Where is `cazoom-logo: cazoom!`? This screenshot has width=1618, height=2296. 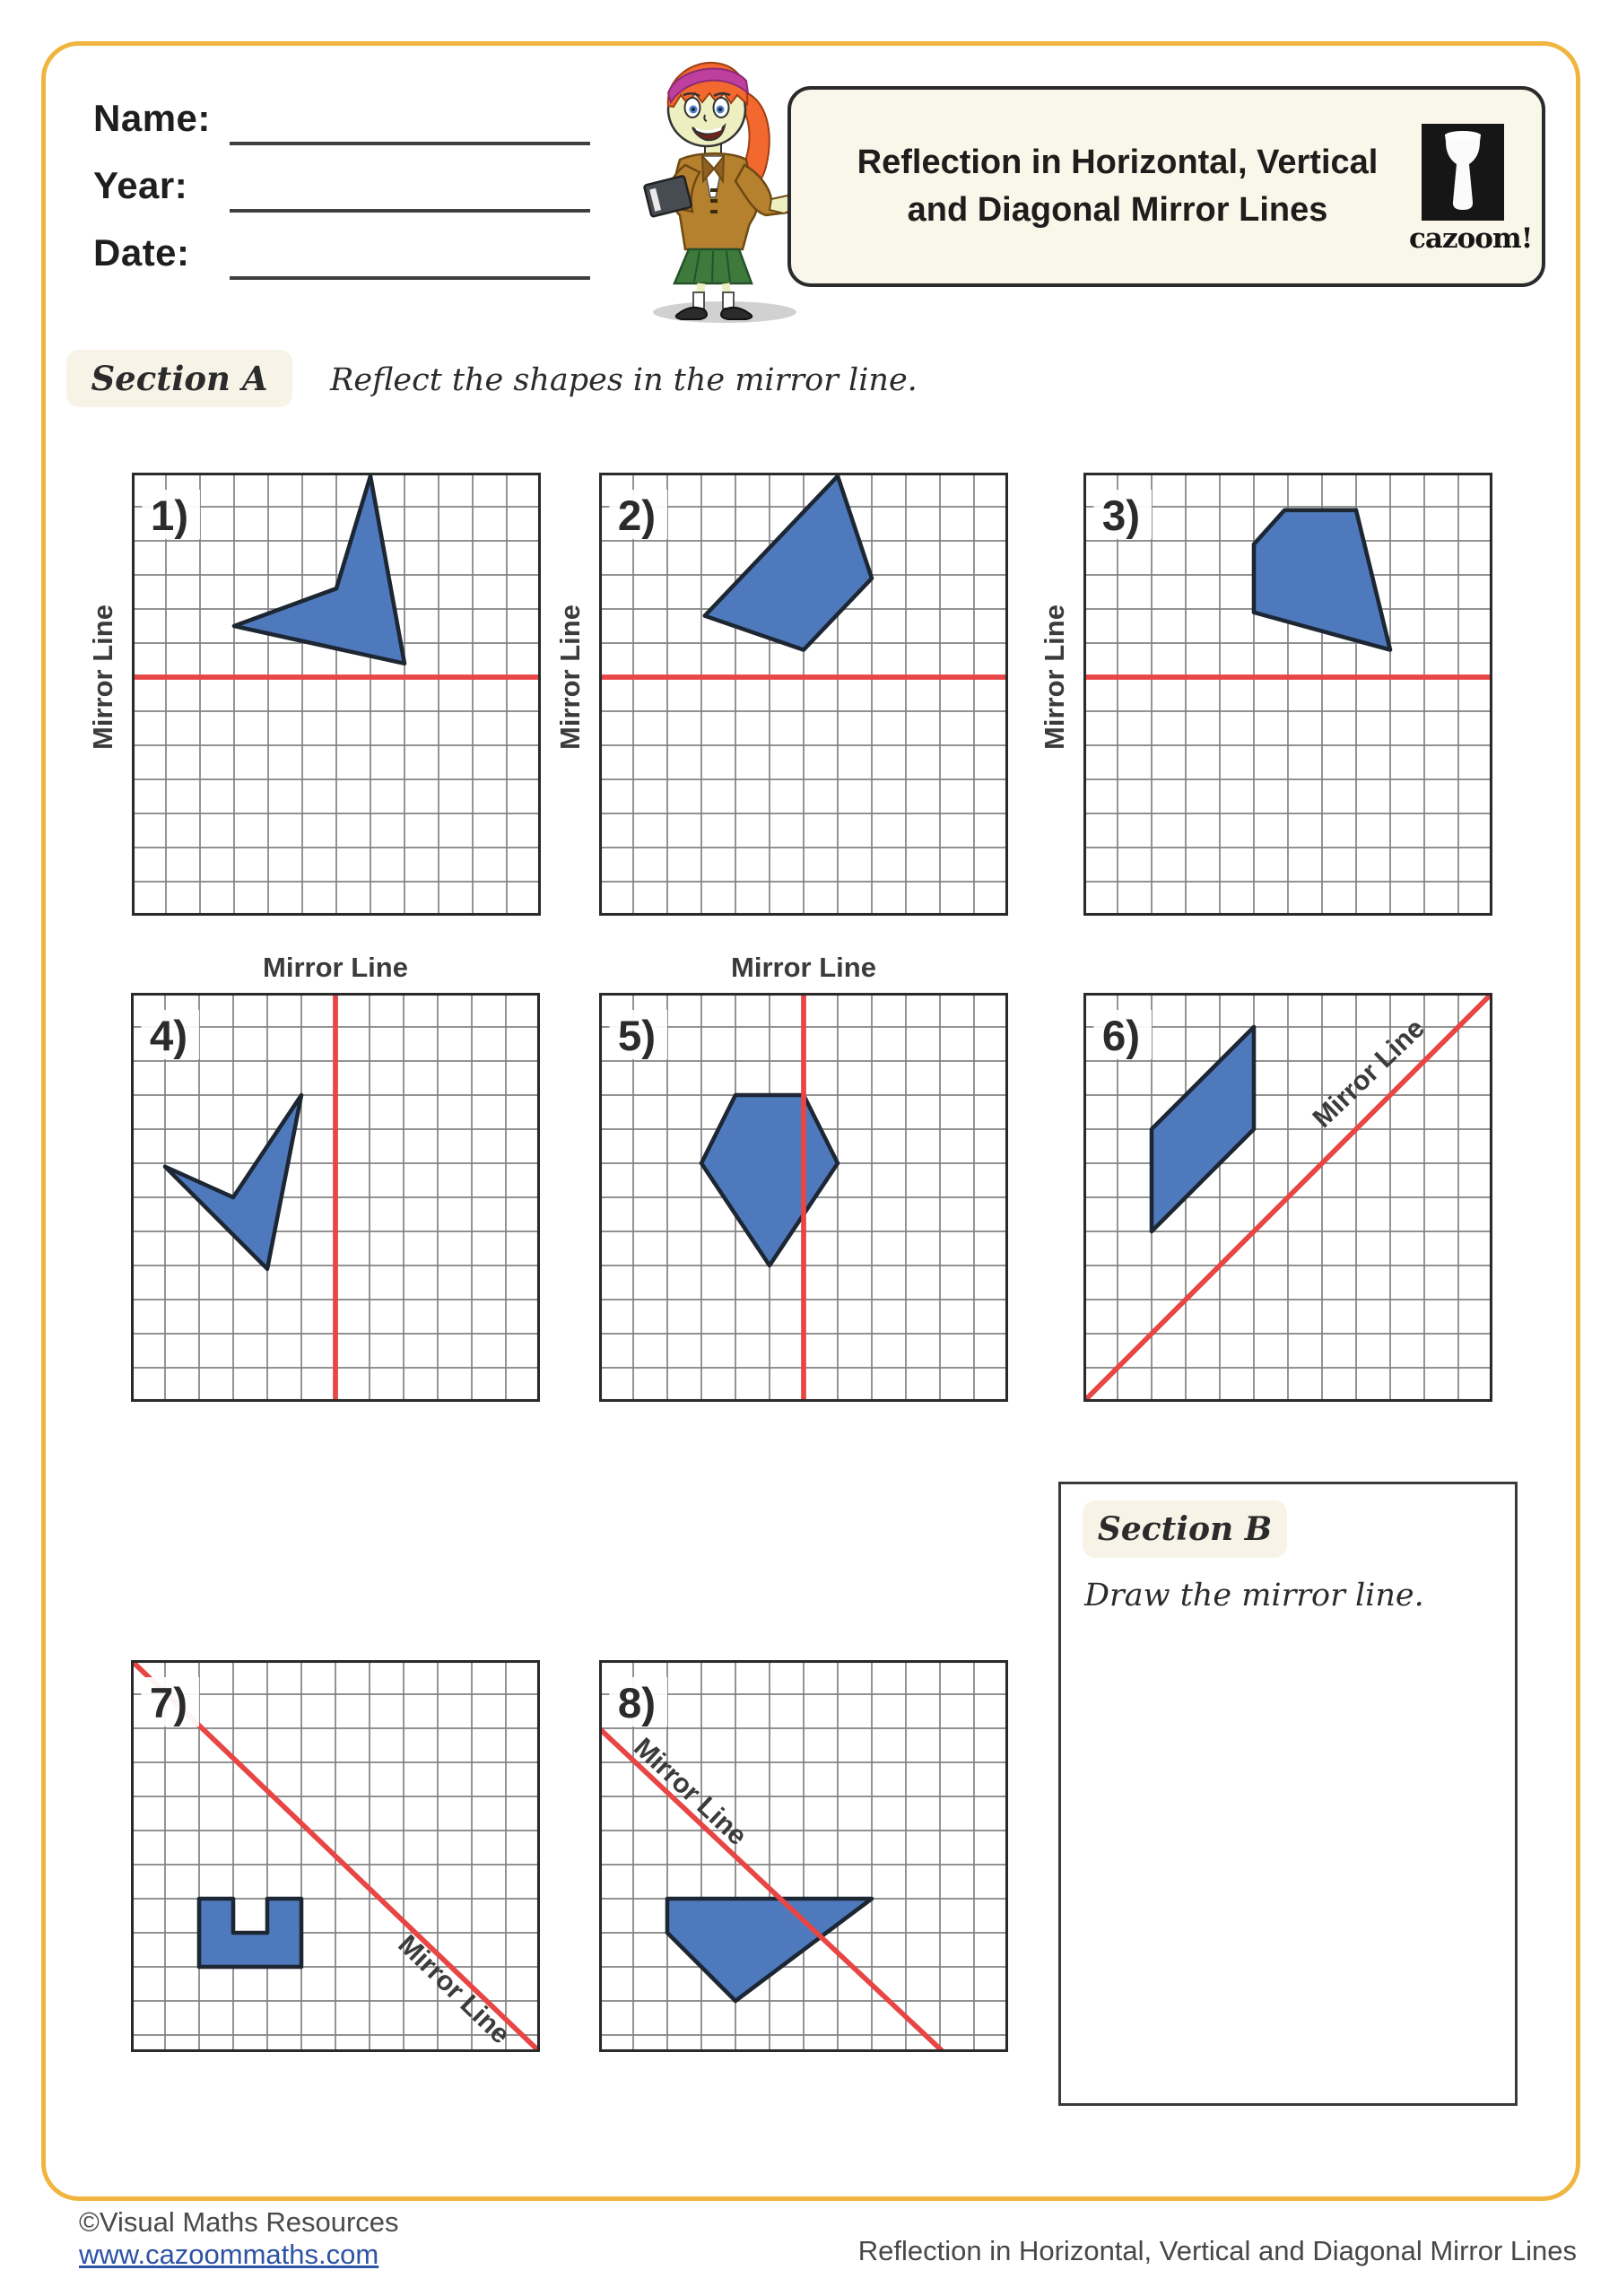
cazoom-logo: cazoom! is located at coordinates (1471, 189).